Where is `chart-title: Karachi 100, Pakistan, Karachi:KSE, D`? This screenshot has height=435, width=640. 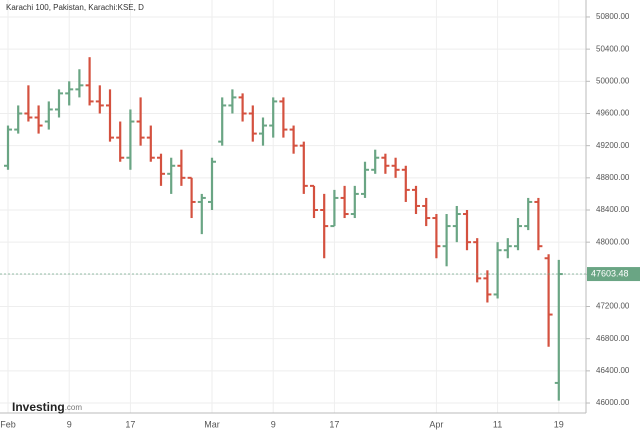 chart-title: Karachi 100, Pakistan, Karachi:KSE, D is located at coordinates (75, 7).